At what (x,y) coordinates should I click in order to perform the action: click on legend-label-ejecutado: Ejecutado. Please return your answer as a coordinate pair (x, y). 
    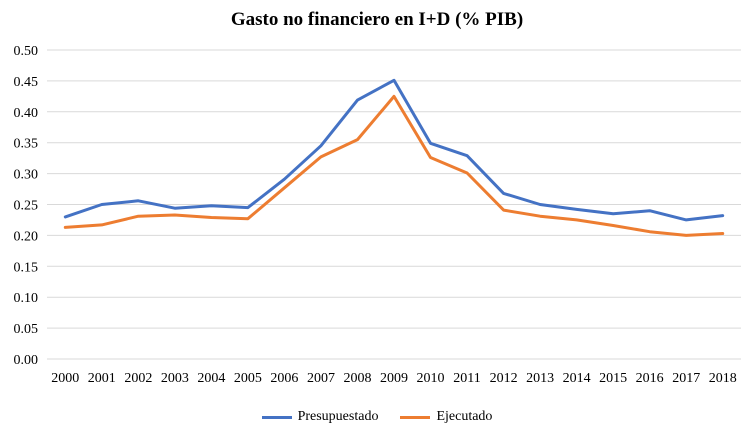
    Looking at the image, I should click on (464, 416).